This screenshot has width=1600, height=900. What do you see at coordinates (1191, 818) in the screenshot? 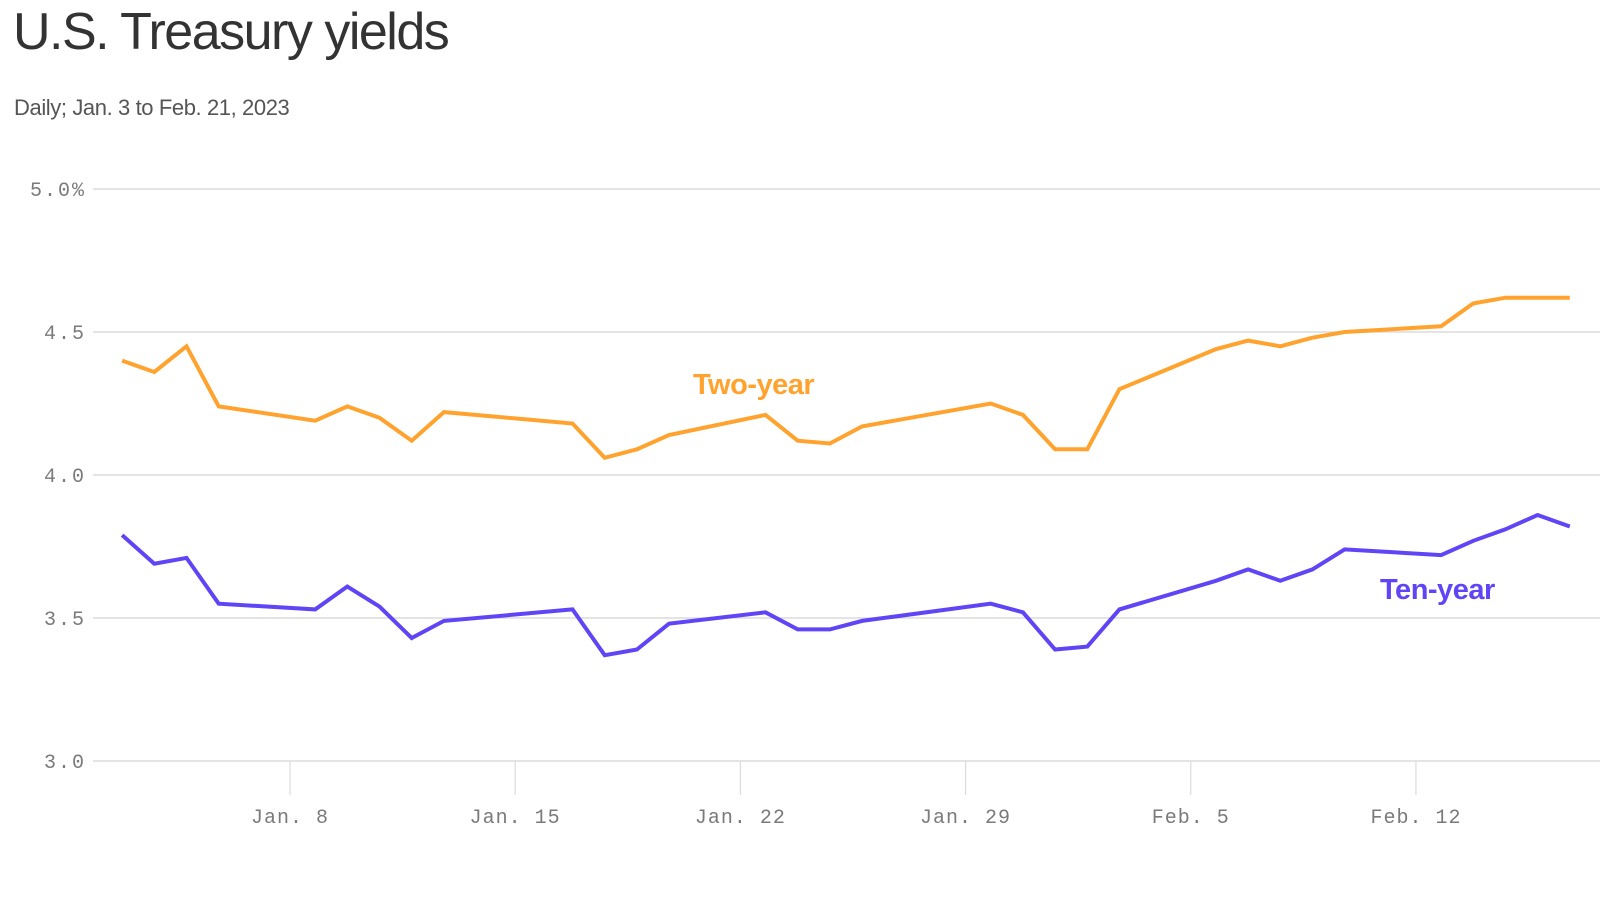
I see `x-tick-label: Feb. 5` at bounding box center [1191, 818].